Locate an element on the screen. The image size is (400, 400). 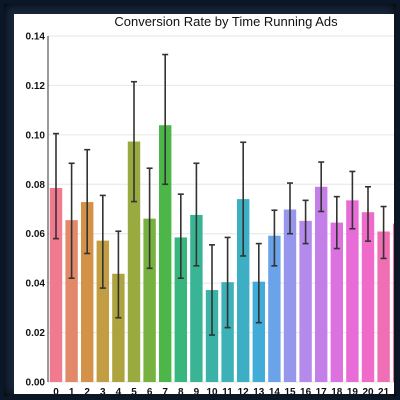
x-tick-label: 3 is located at coordinates (103, 390).